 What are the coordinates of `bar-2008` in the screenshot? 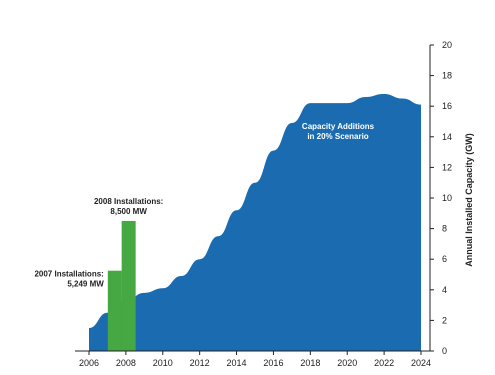 It's located at (128, 285).